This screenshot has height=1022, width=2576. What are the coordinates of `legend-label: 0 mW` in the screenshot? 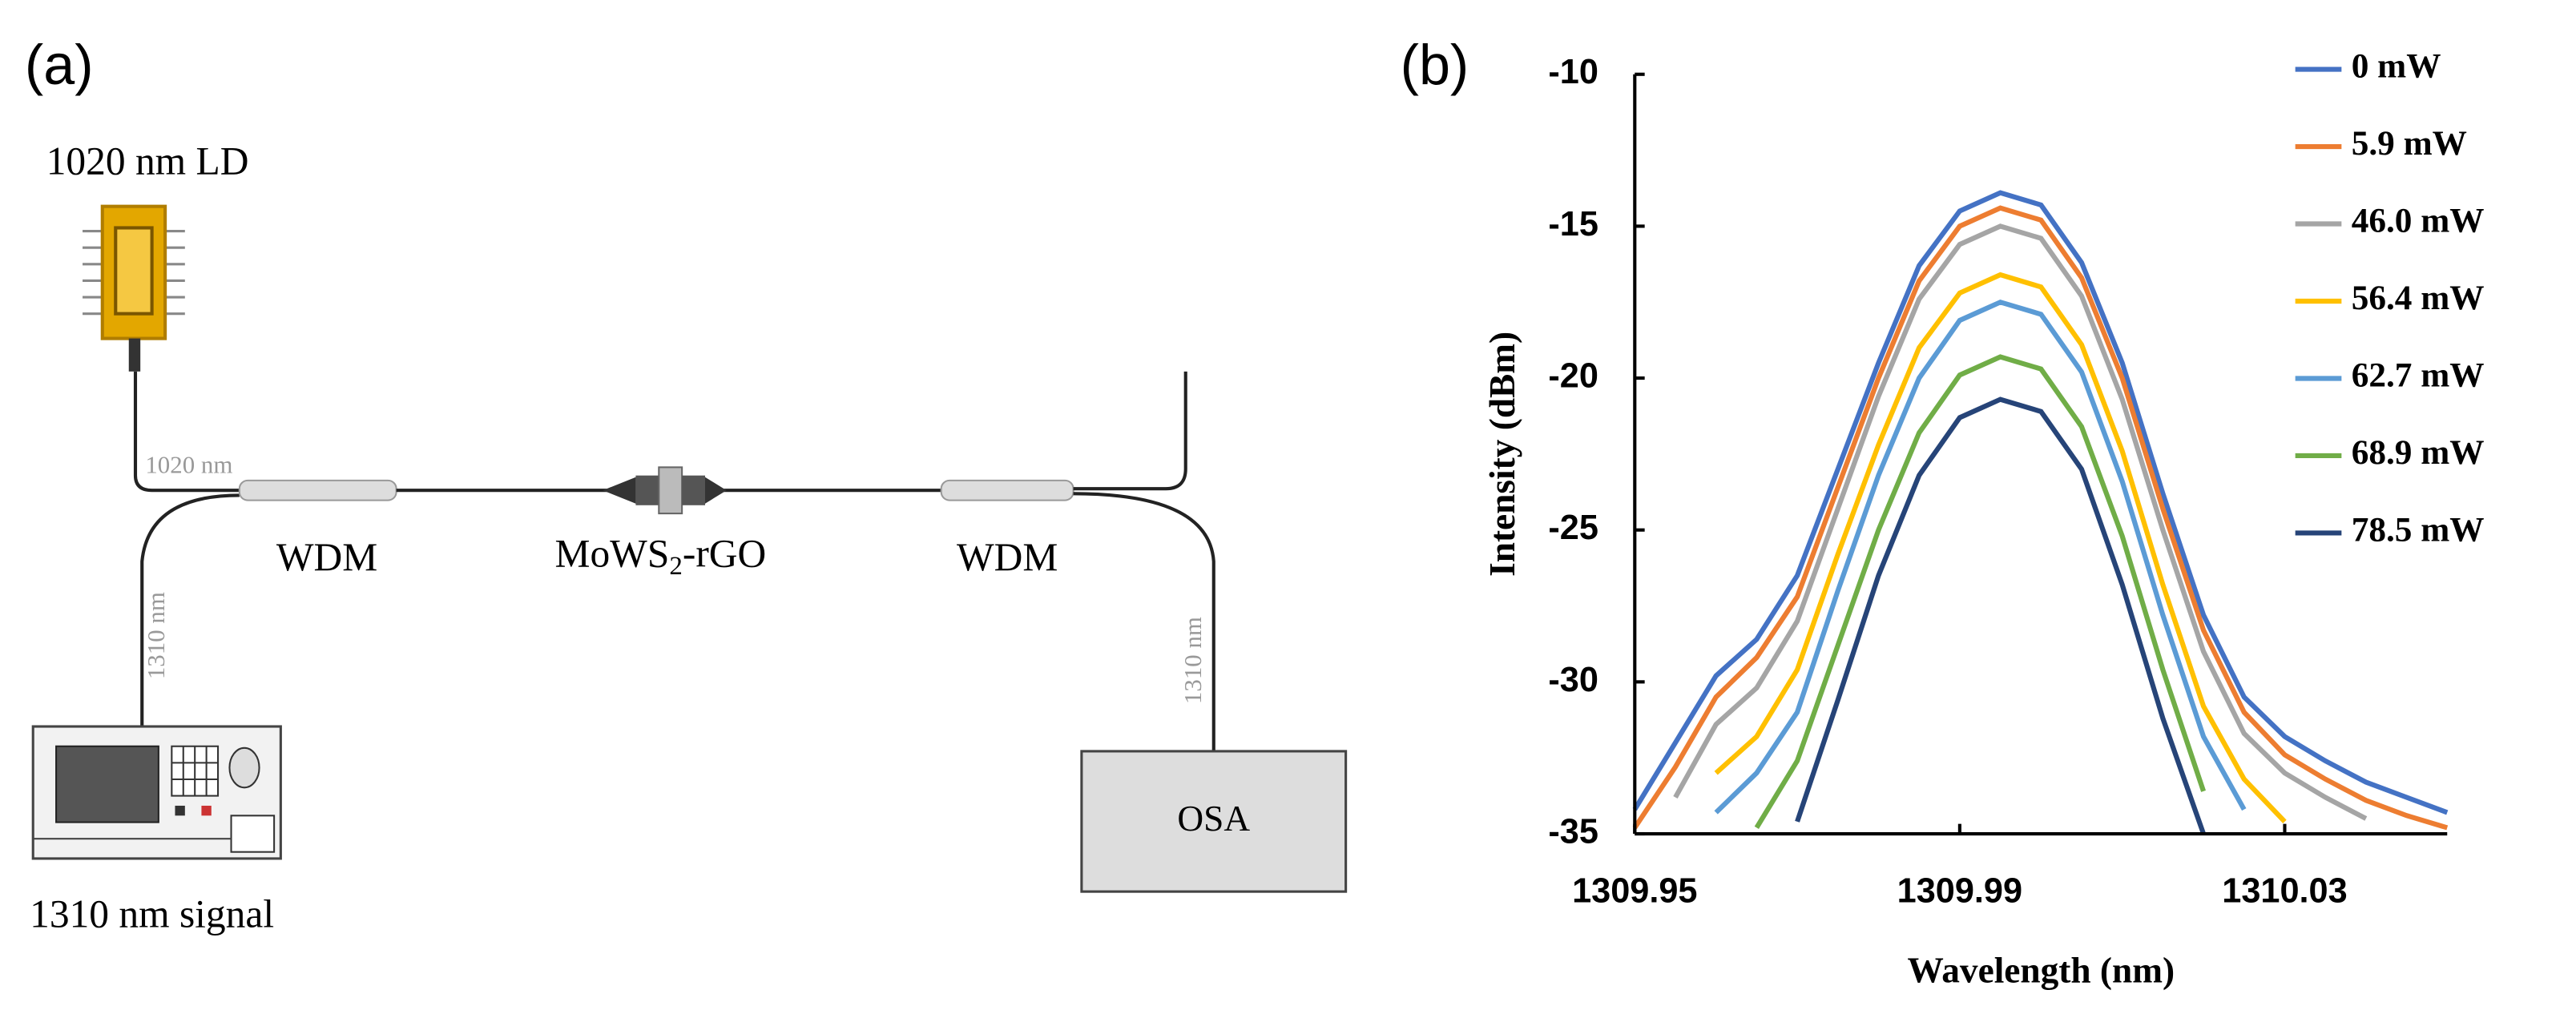 It's located at (2396, 66).